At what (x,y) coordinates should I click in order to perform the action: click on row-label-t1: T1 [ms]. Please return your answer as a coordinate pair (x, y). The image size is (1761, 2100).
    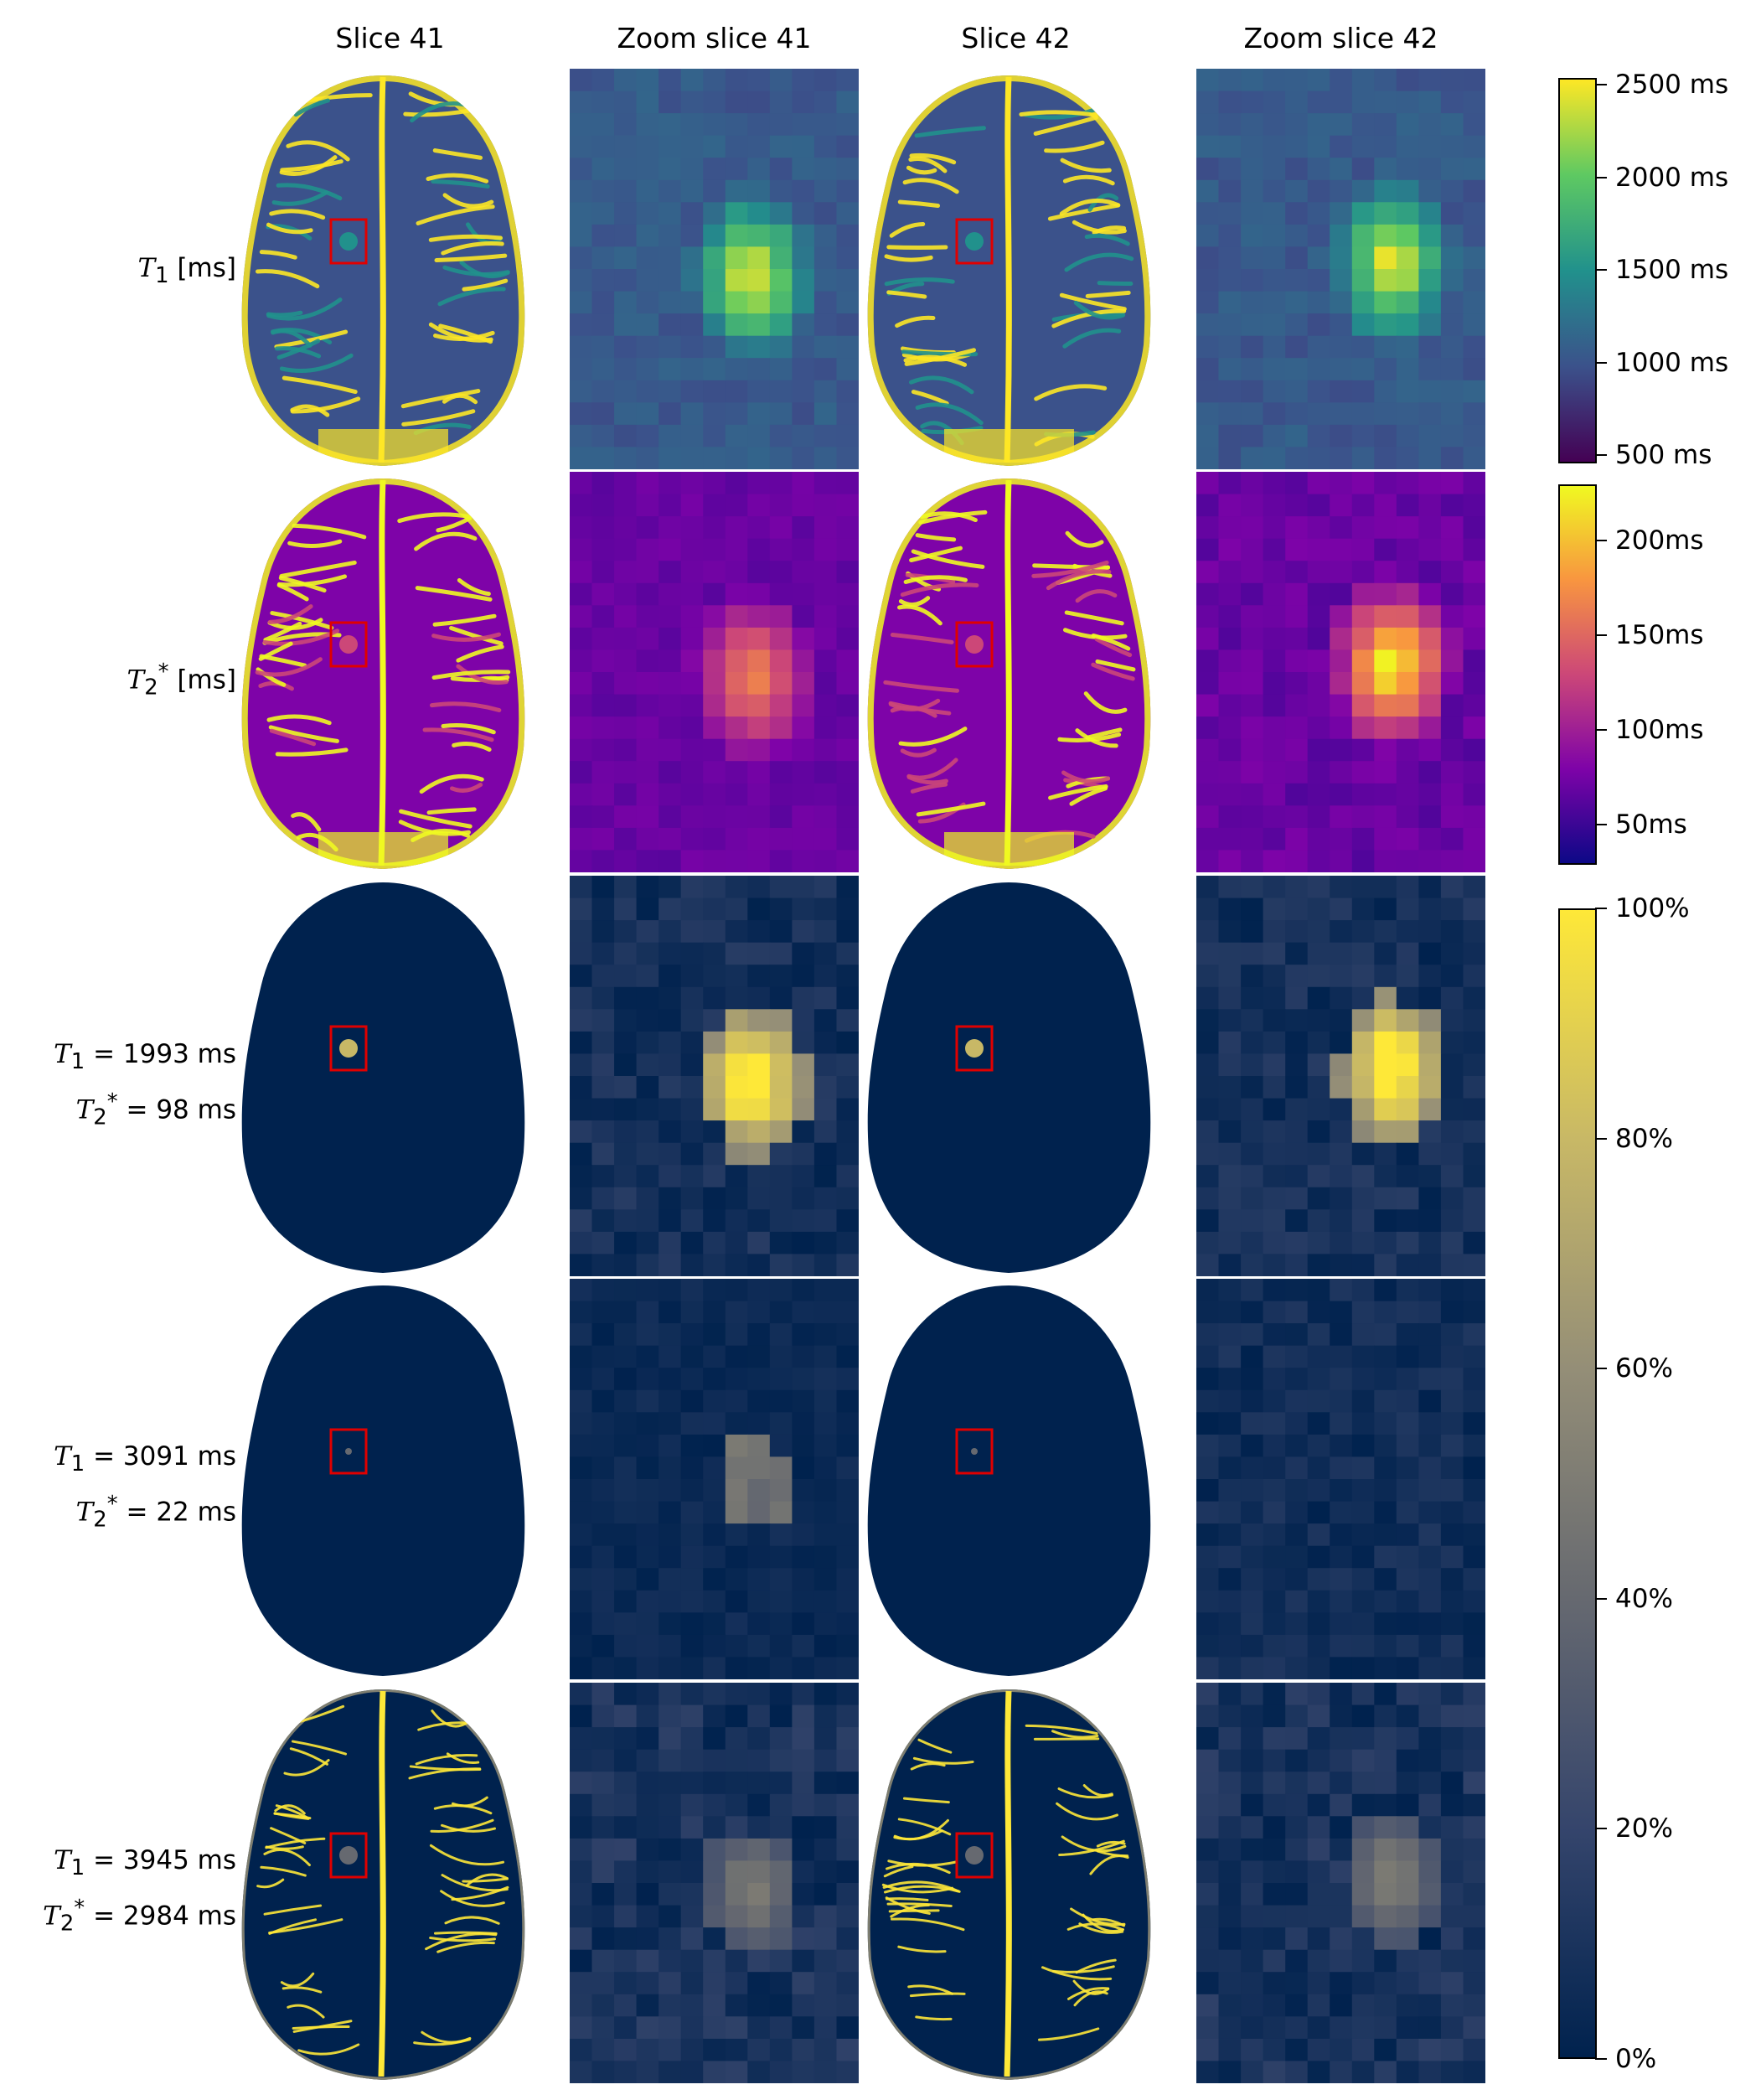
    Looking at the image, I should click on (186, 271).